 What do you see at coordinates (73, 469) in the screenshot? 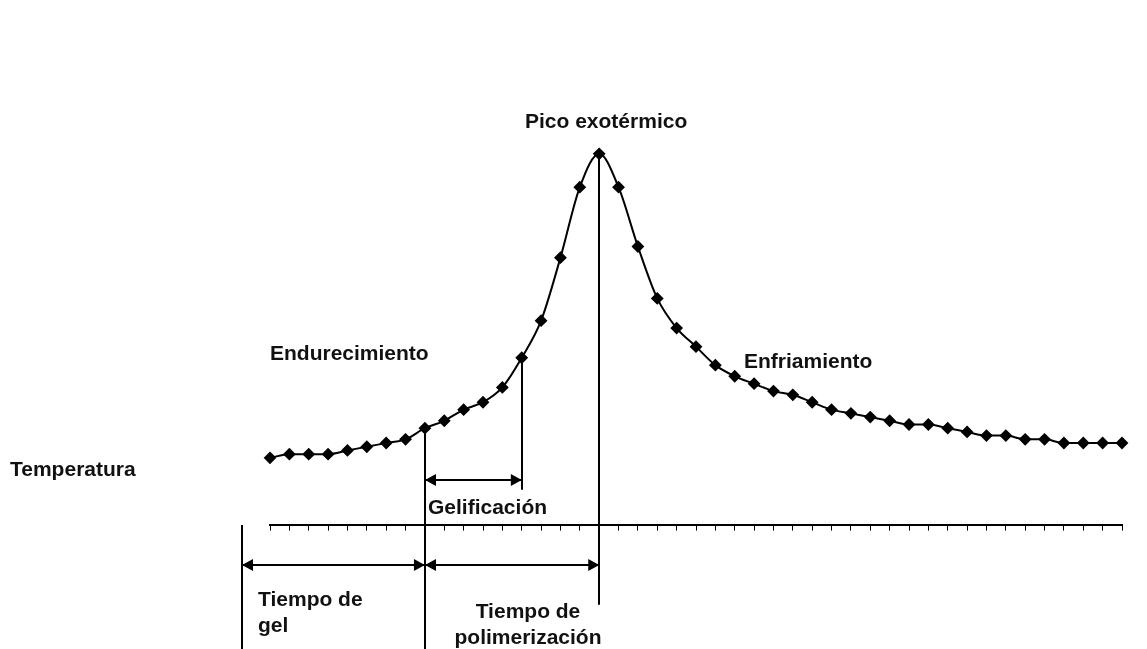
I see `text: Temperatura` at bounding box center [73, 469].